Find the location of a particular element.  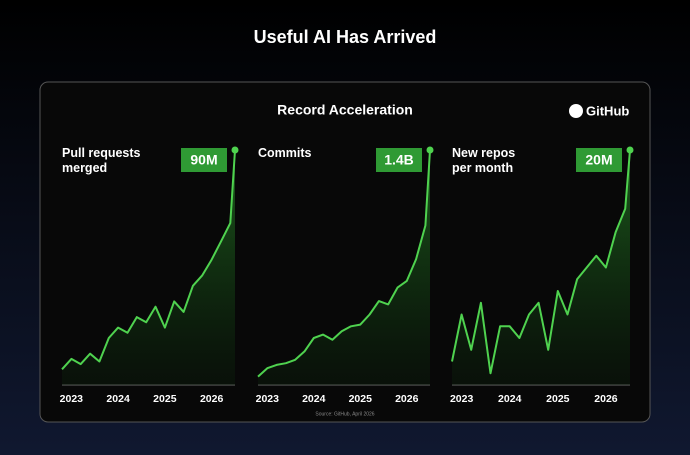

source-note: Source: GitHub, April 2026 is located at coordinates (344, 414).